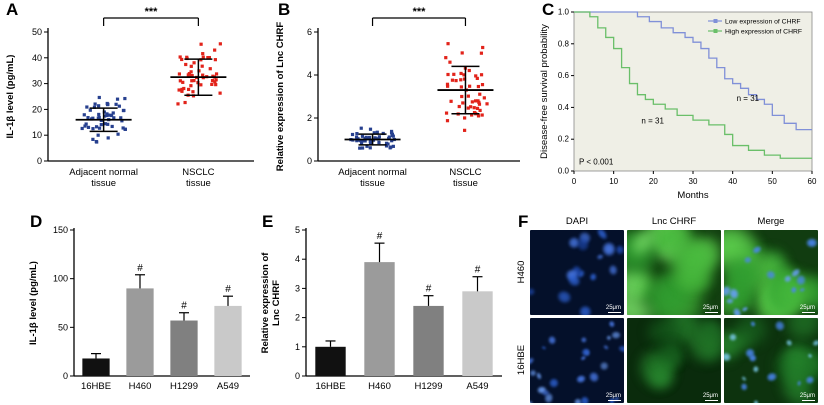  What do you see at coordinates (548, 9) in the screenshot?
I see `panel-c-label: C` at bounding box center [548, 9].